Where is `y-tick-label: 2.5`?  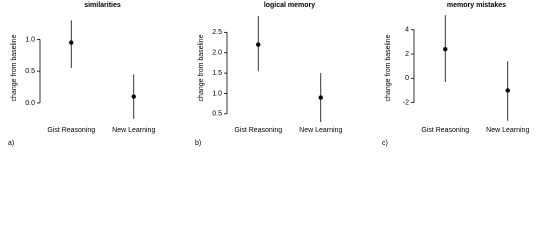
y-tick-label: 2.5 is located at coordinates (217, 32).